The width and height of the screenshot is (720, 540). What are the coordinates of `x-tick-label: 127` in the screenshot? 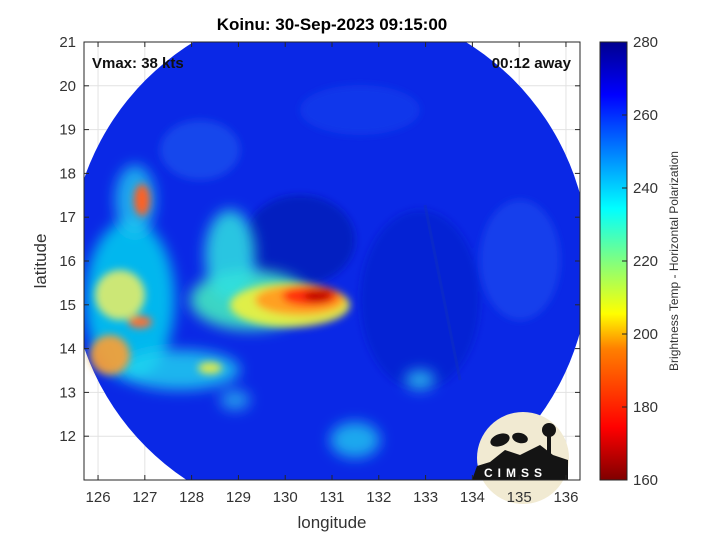 It's located at (144, 497).